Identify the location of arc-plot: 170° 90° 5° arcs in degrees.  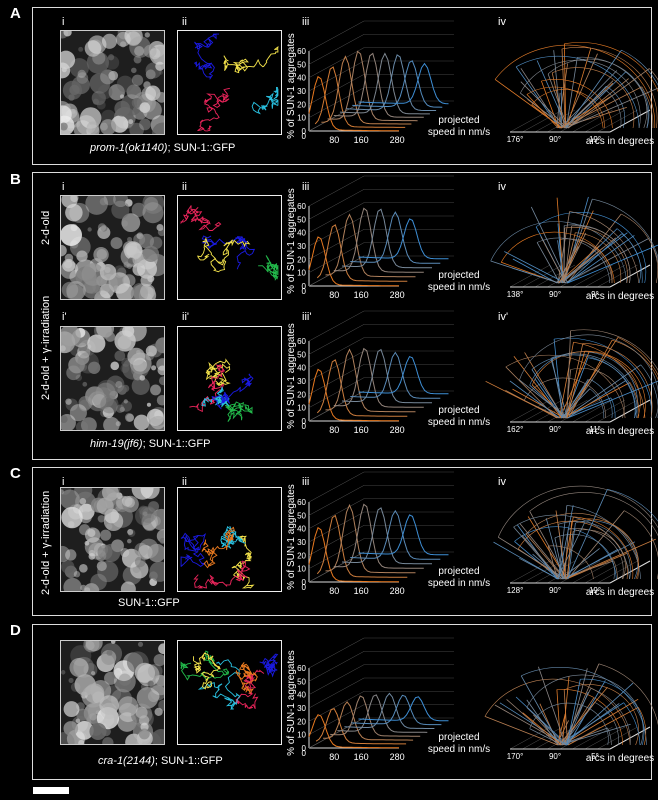
(571, 704).